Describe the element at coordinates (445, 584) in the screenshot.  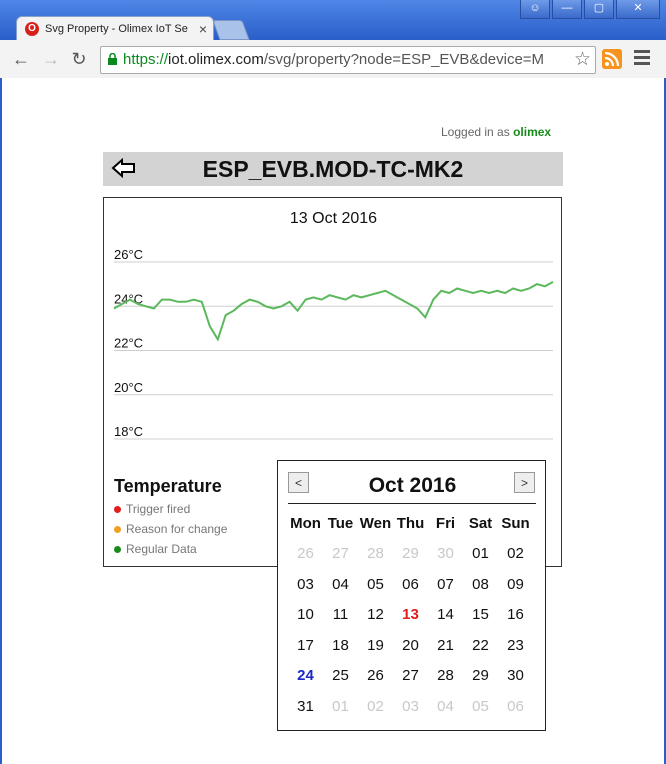
I see `calendar-day: 07` at that location.